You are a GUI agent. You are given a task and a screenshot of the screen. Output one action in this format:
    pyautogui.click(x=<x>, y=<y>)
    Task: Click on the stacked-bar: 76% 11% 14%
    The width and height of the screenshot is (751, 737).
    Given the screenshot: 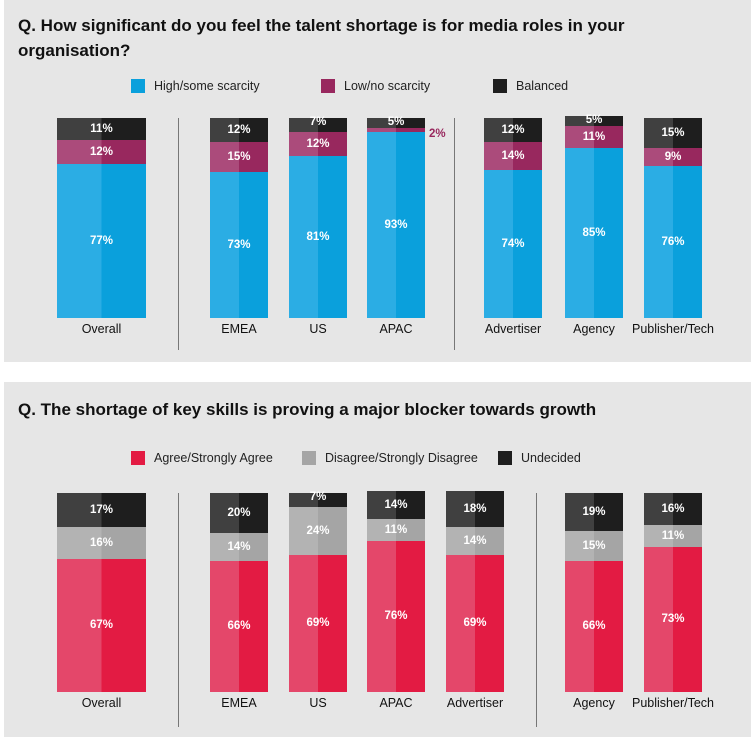 What is the action you would take?
    pyautogui.click(x=396, y=591)
    